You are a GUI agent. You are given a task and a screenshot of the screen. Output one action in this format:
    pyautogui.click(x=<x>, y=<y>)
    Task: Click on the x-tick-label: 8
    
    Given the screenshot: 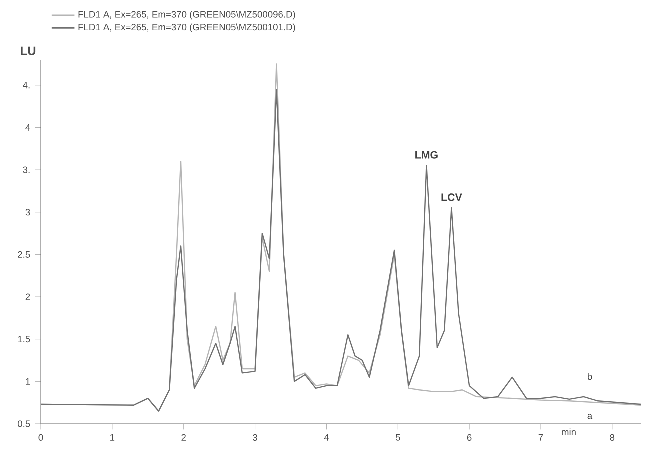 What is the action you would take?
    pyautogui.click(x=612, y=437)
    